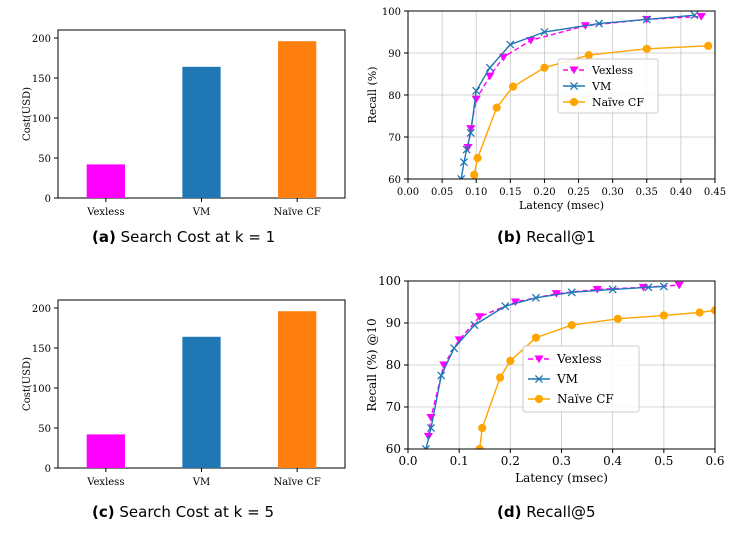  I want to click on caption-b: (b) Recall@1, so click(546, 237).